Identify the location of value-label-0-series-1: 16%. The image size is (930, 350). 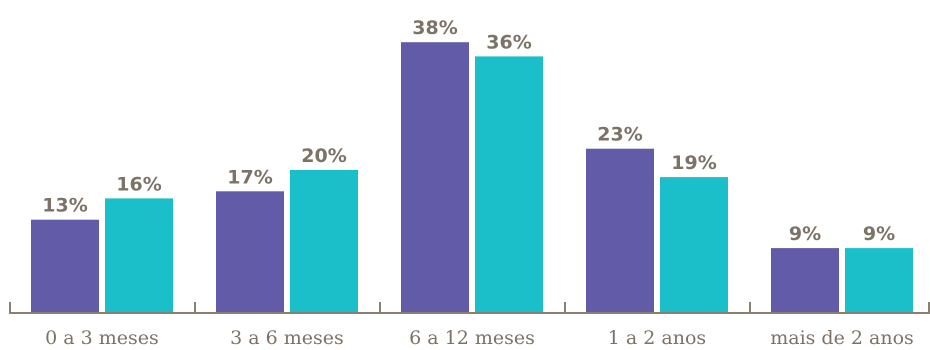
(138, 184).